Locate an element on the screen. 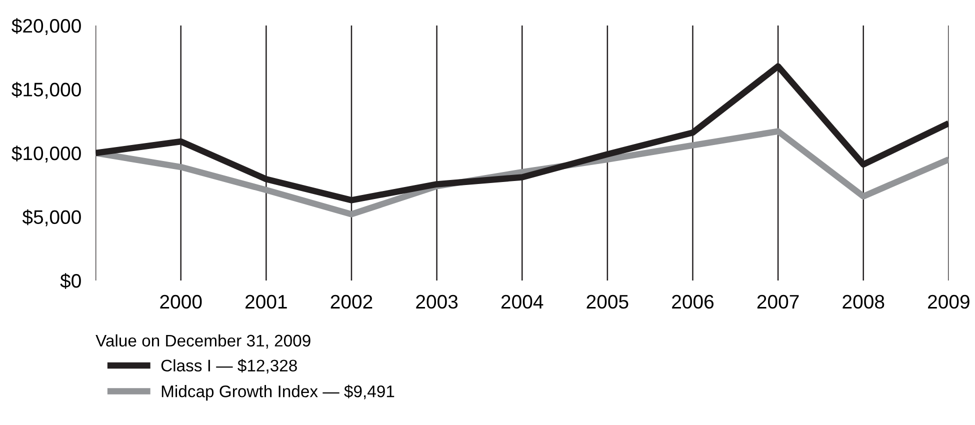 The width and height of the screenshot is (975, 425). x-tick-label: 2007 is located at coordinates (778, 301).